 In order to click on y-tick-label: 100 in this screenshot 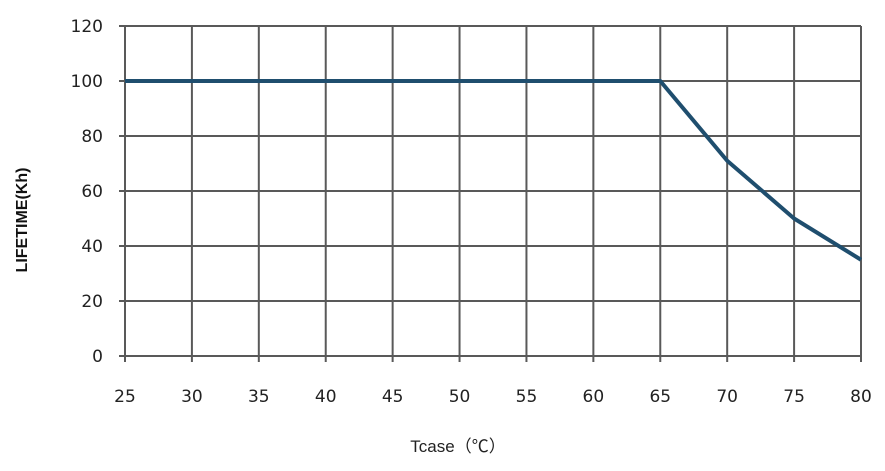, I will do `click(87, 82)`.